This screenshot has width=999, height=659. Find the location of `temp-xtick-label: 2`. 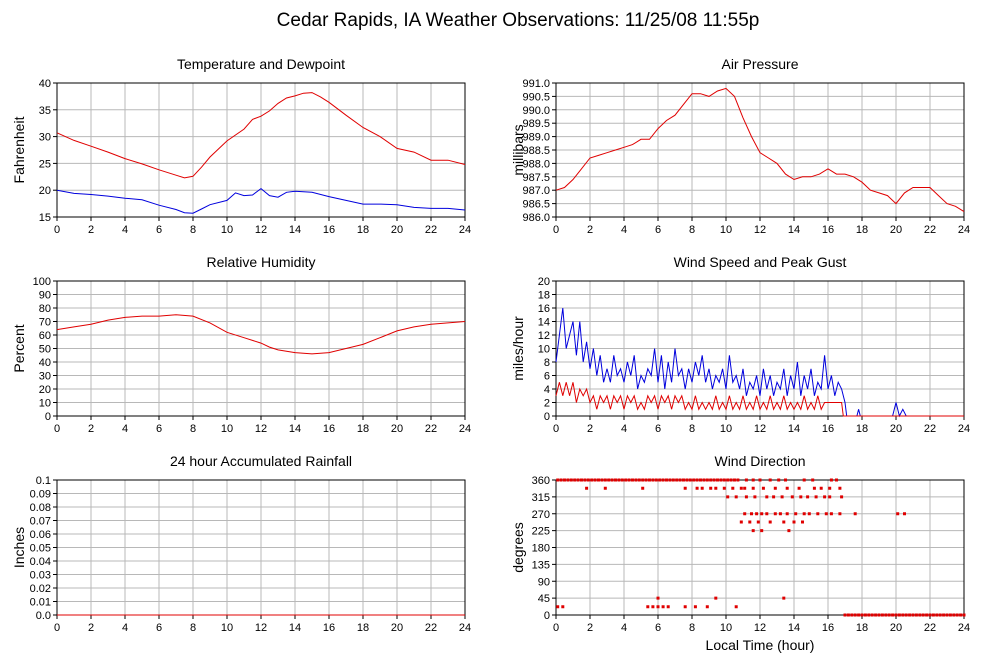

temp-xtick-label: 2 is located at coordinates (91, 230).